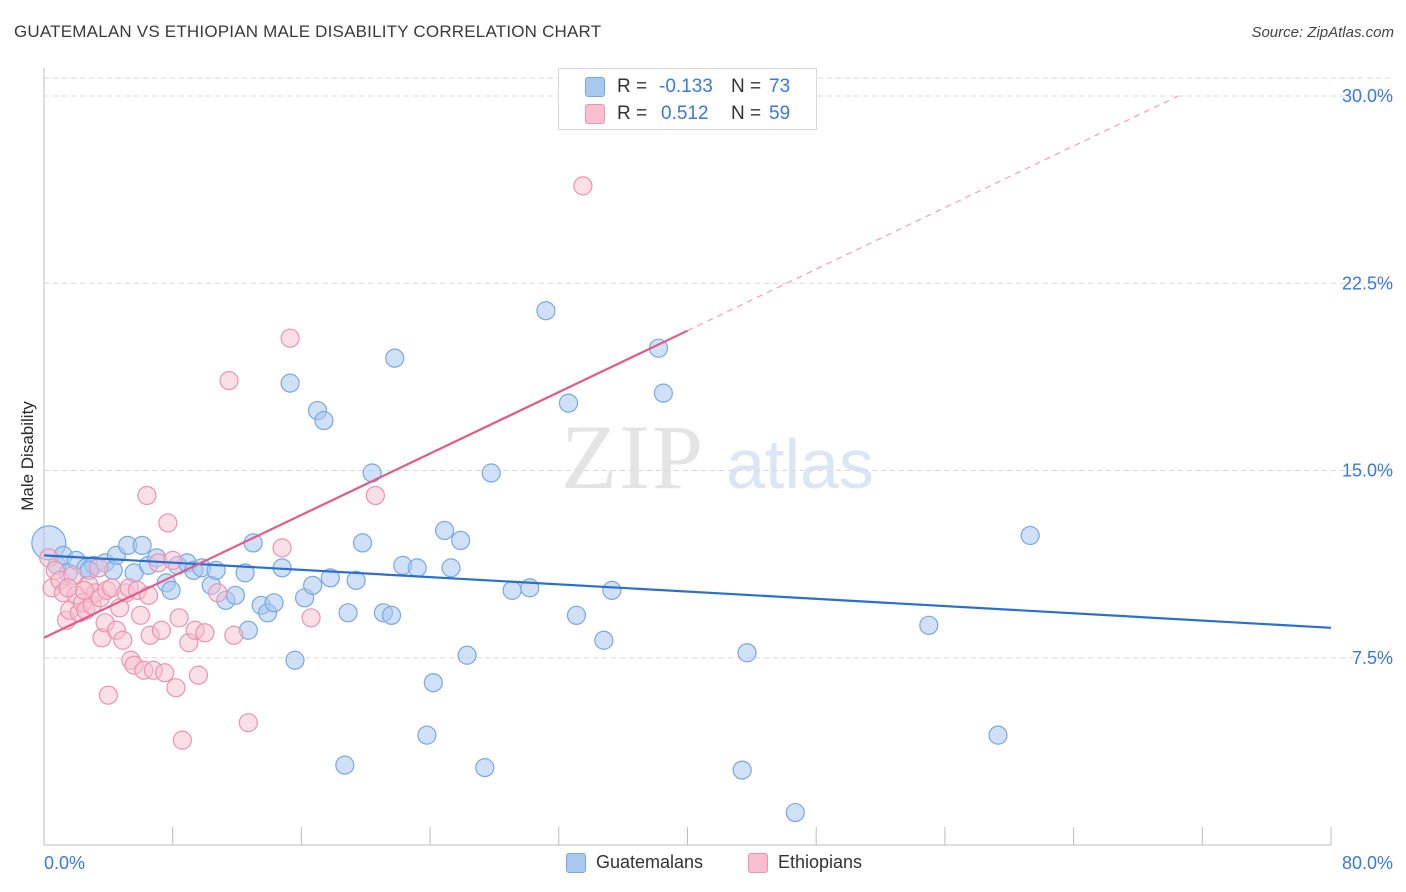 This screenshot has height=892, width=1406. What do you see at coordinates (820, 862) in the screenshot?
I see `legend-label: Ethiopians` at bounding box center [820, 862].